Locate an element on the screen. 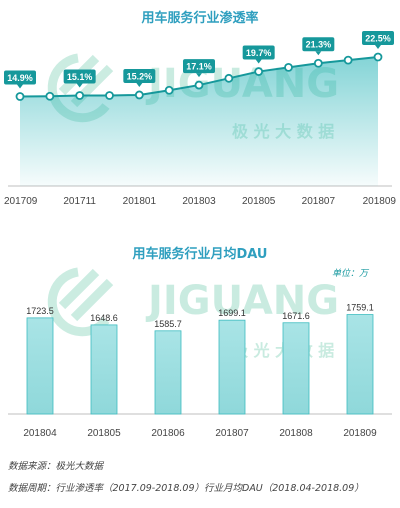 The image size is (400, 508). chart-title: 用车服务行业渗透率 is located at coordinates (199, 18).